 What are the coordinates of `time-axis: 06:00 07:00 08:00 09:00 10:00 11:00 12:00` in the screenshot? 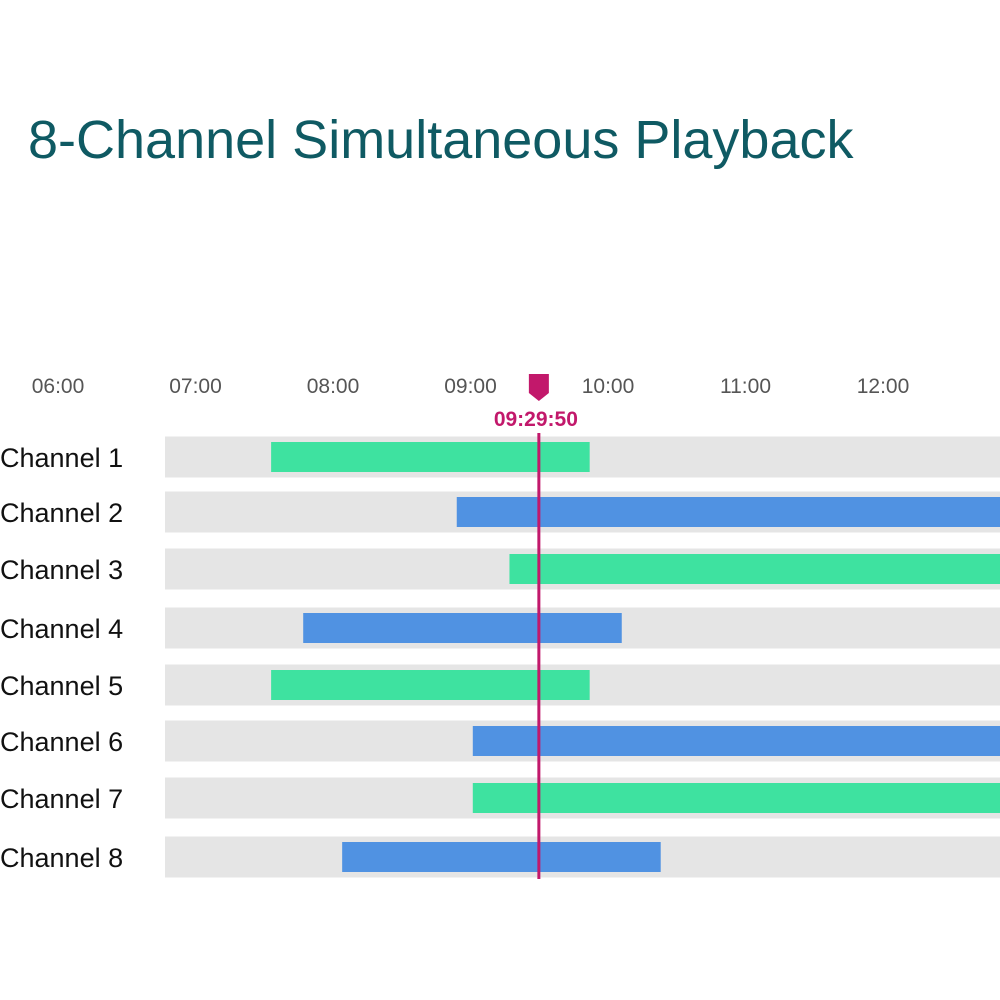 It's located at (471, 386).